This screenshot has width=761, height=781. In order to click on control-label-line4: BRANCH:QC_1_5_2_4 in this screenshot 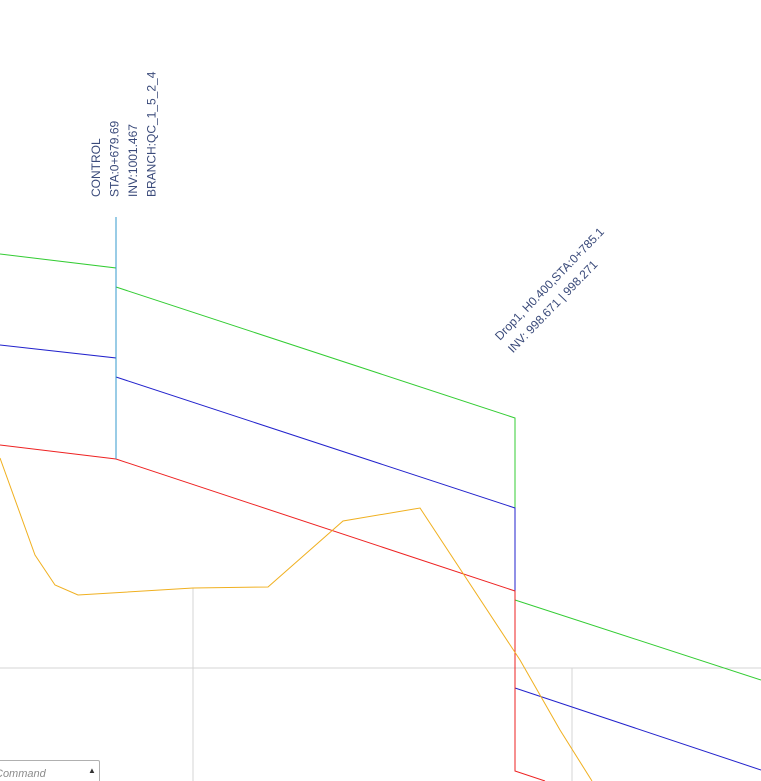, I will do `click(152, 134)`.